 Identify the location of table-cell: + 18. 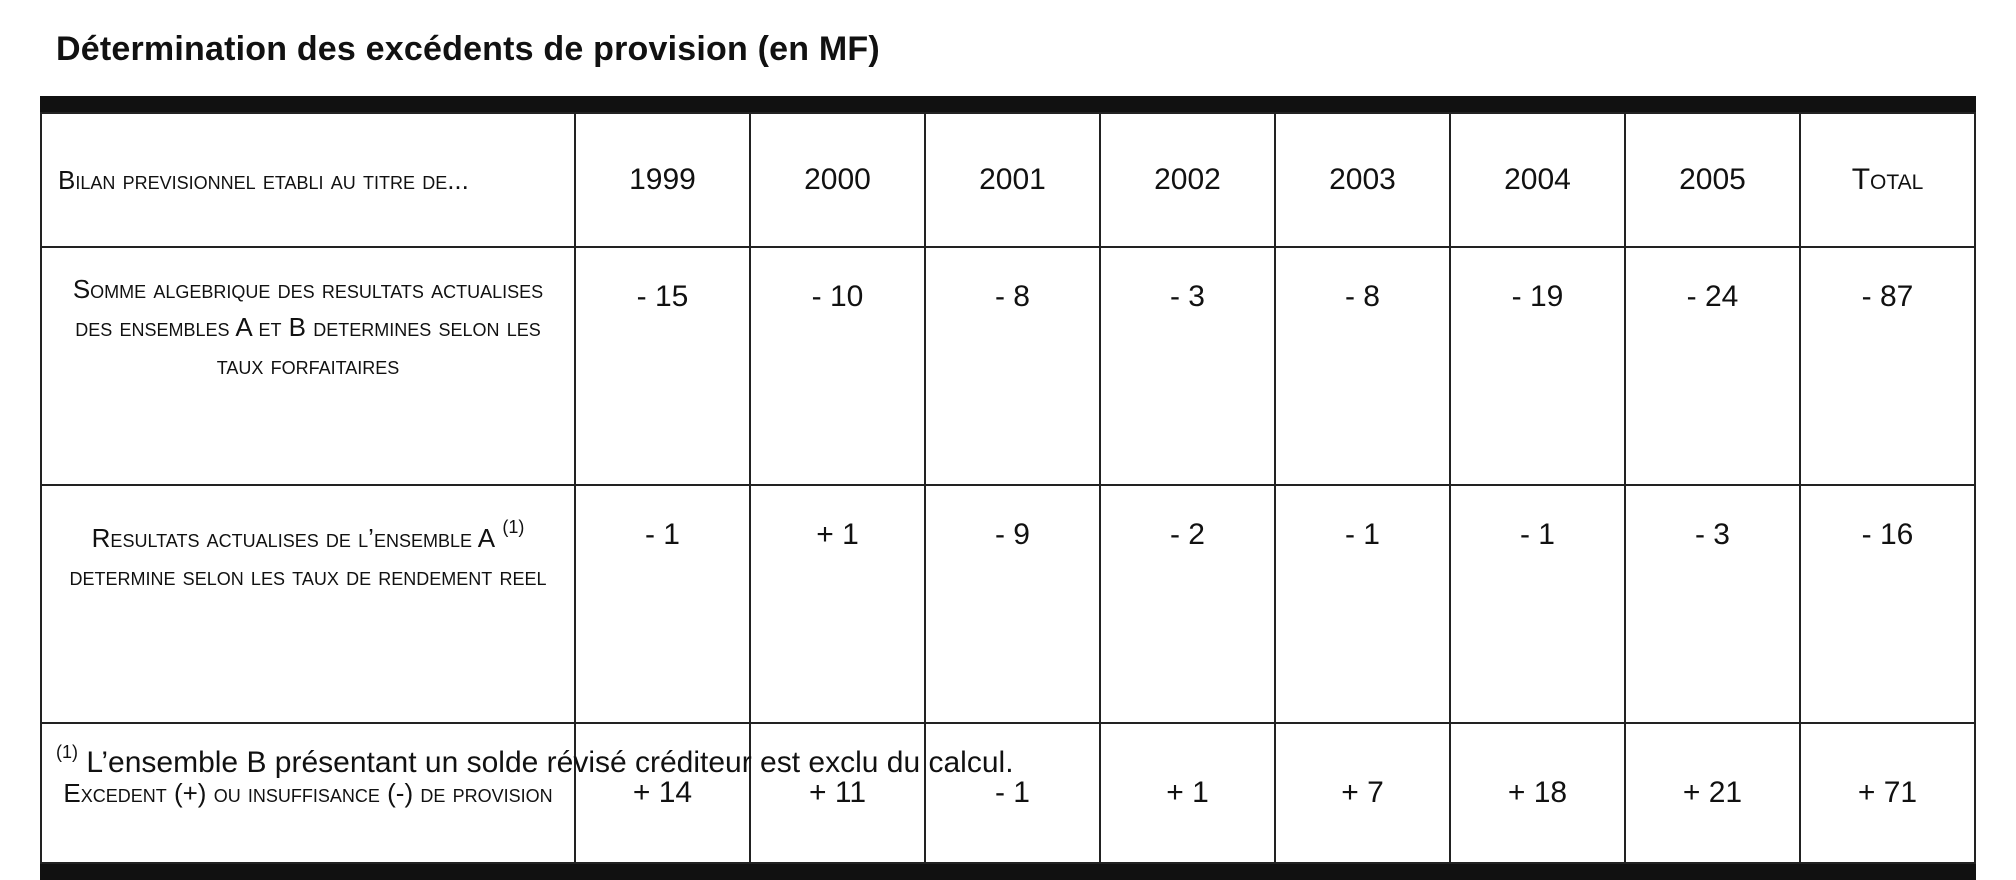
(1537, 793).